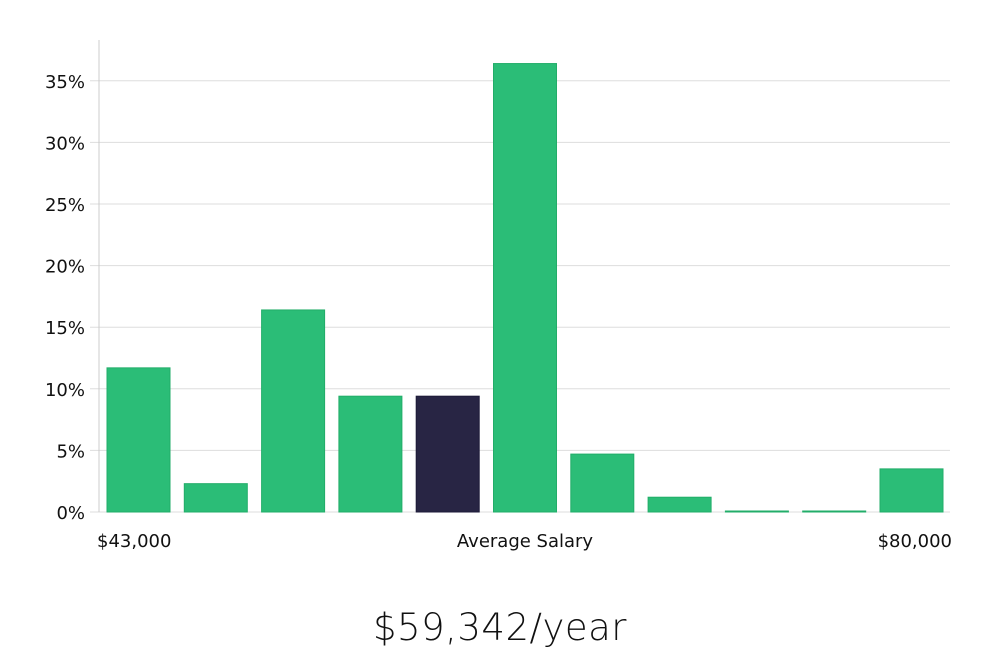  What do you see at coordinates (70, 451) in the screenshot?
I see `y-tick-label: 5%` at bounding box center [70, 451].